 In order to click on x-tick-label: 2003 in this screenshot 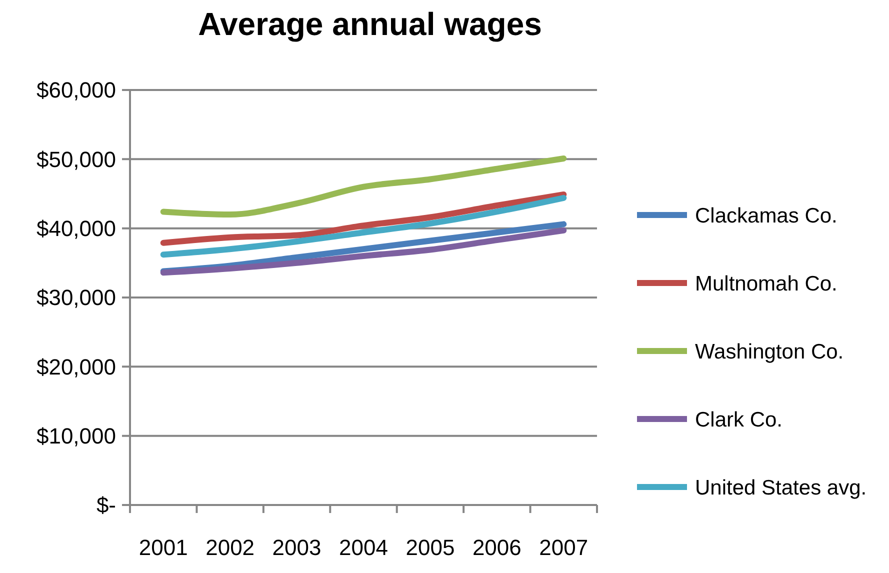, I will do `click(297, 547)`.